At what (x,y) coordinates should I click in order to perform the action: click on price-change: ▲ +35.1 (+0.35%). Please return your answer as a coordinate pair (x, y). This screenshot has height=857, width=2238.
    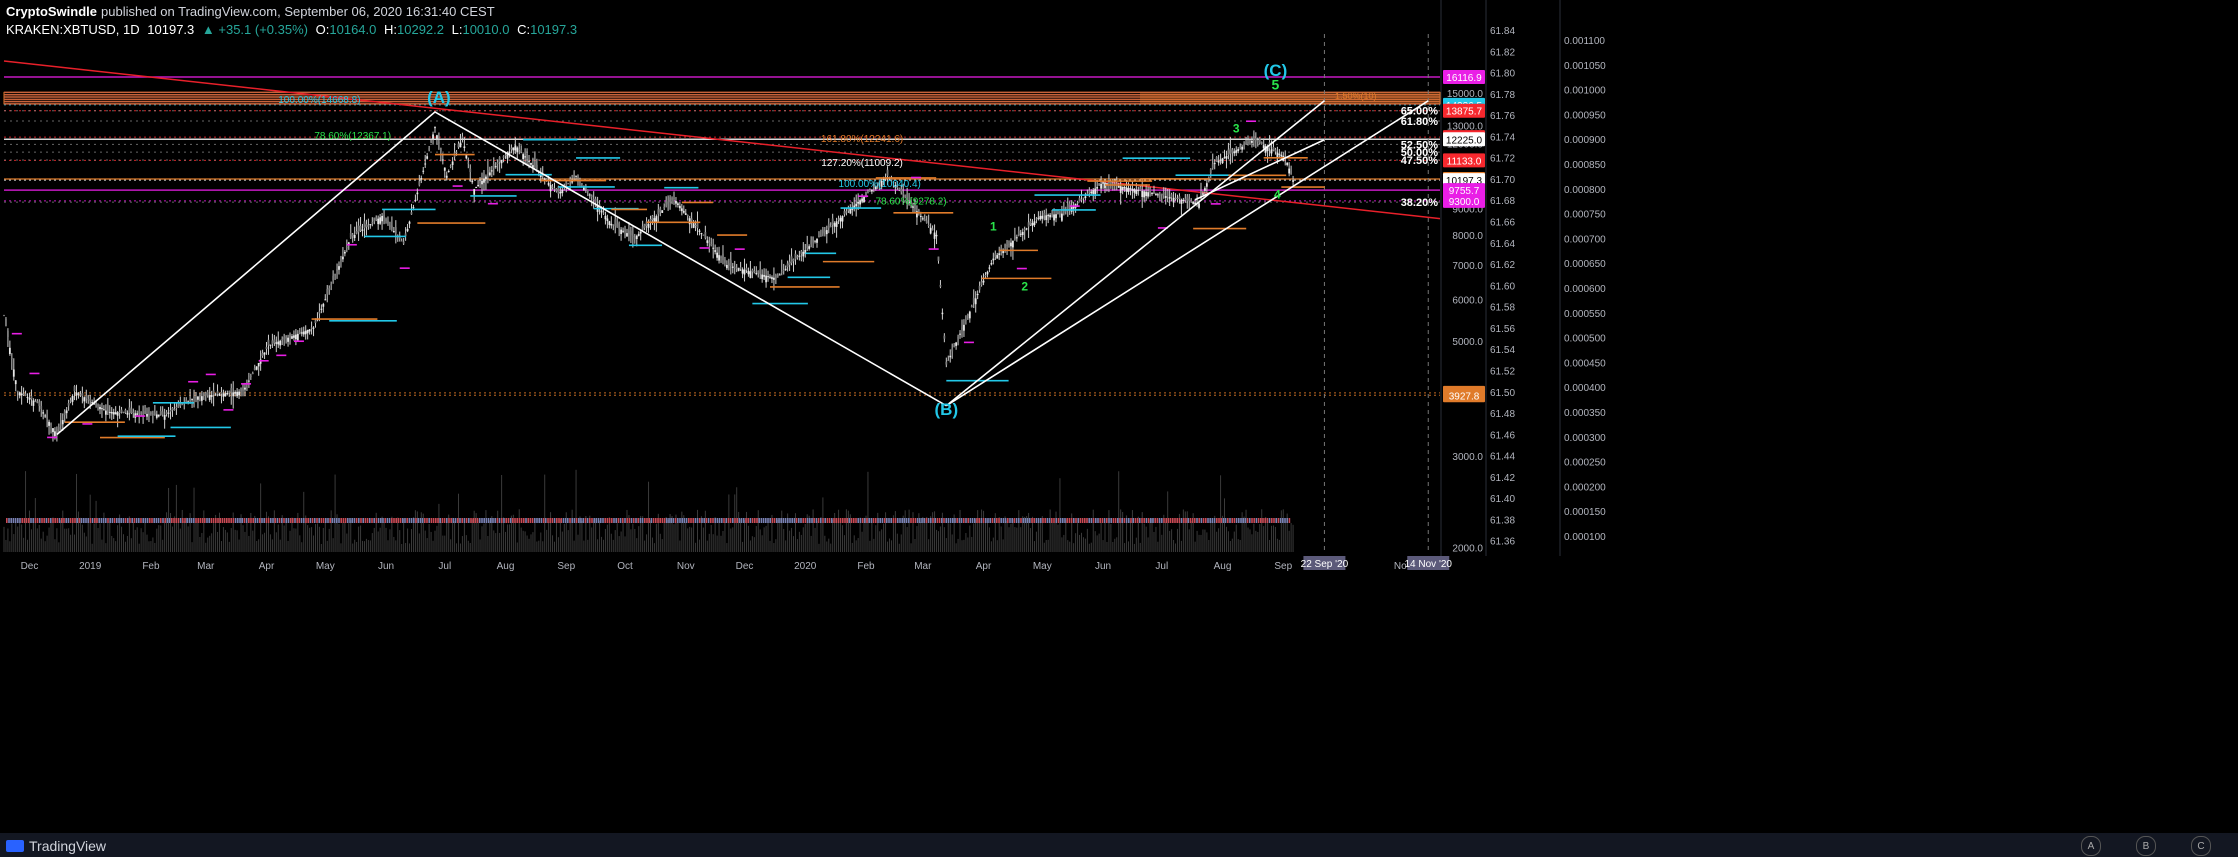
    Looking at the image, I should click on (255, 29).